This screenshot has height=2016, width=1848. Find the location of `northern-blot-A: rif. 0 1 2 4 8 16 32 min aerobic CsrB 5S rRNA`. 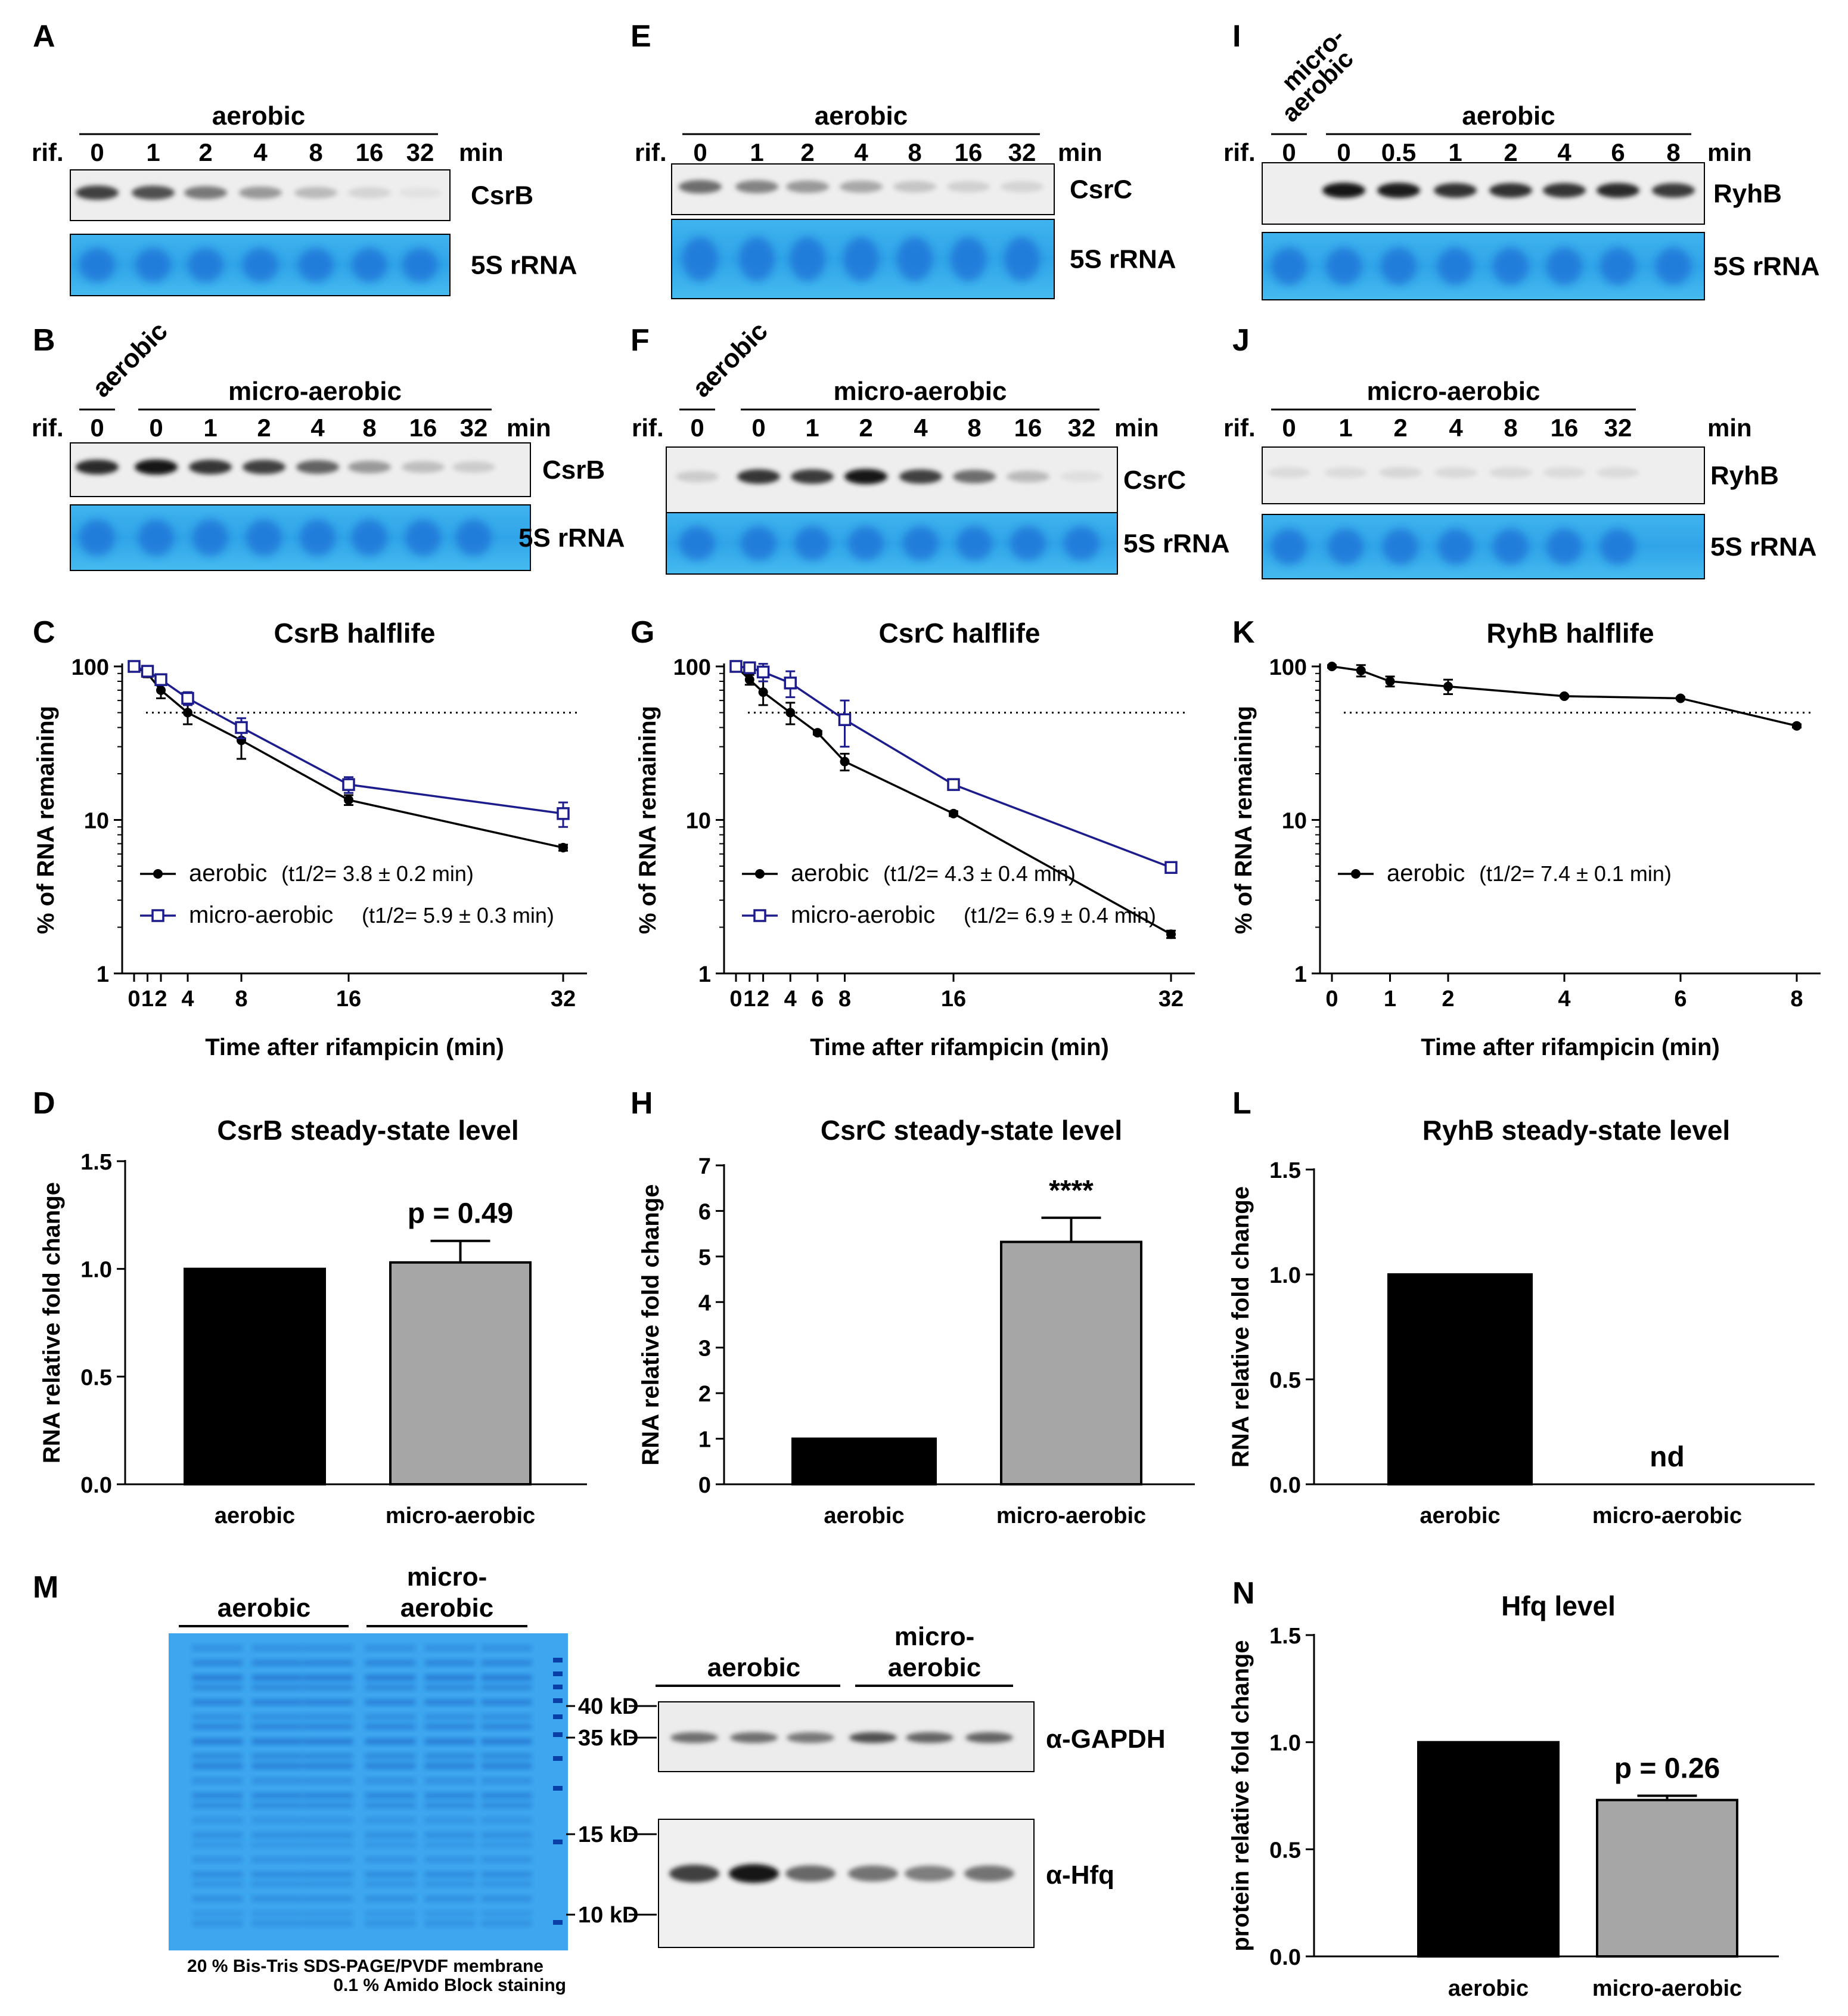

northern-blot-A: rif. 0 1 2 4 8 16 32 min aerobic CsrB 5S rRNA is located at coordinates (304, 198).